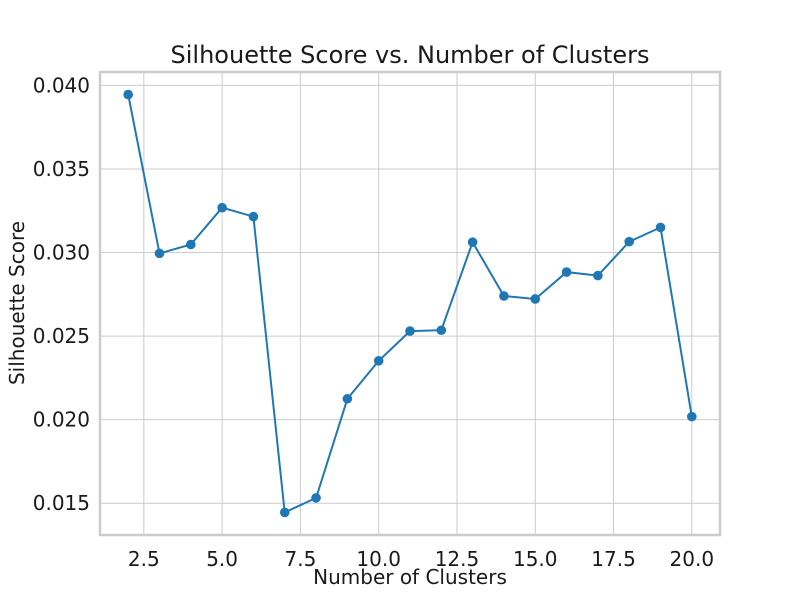  I want to click on x-tick-label: 7.5, so click(300, 559).